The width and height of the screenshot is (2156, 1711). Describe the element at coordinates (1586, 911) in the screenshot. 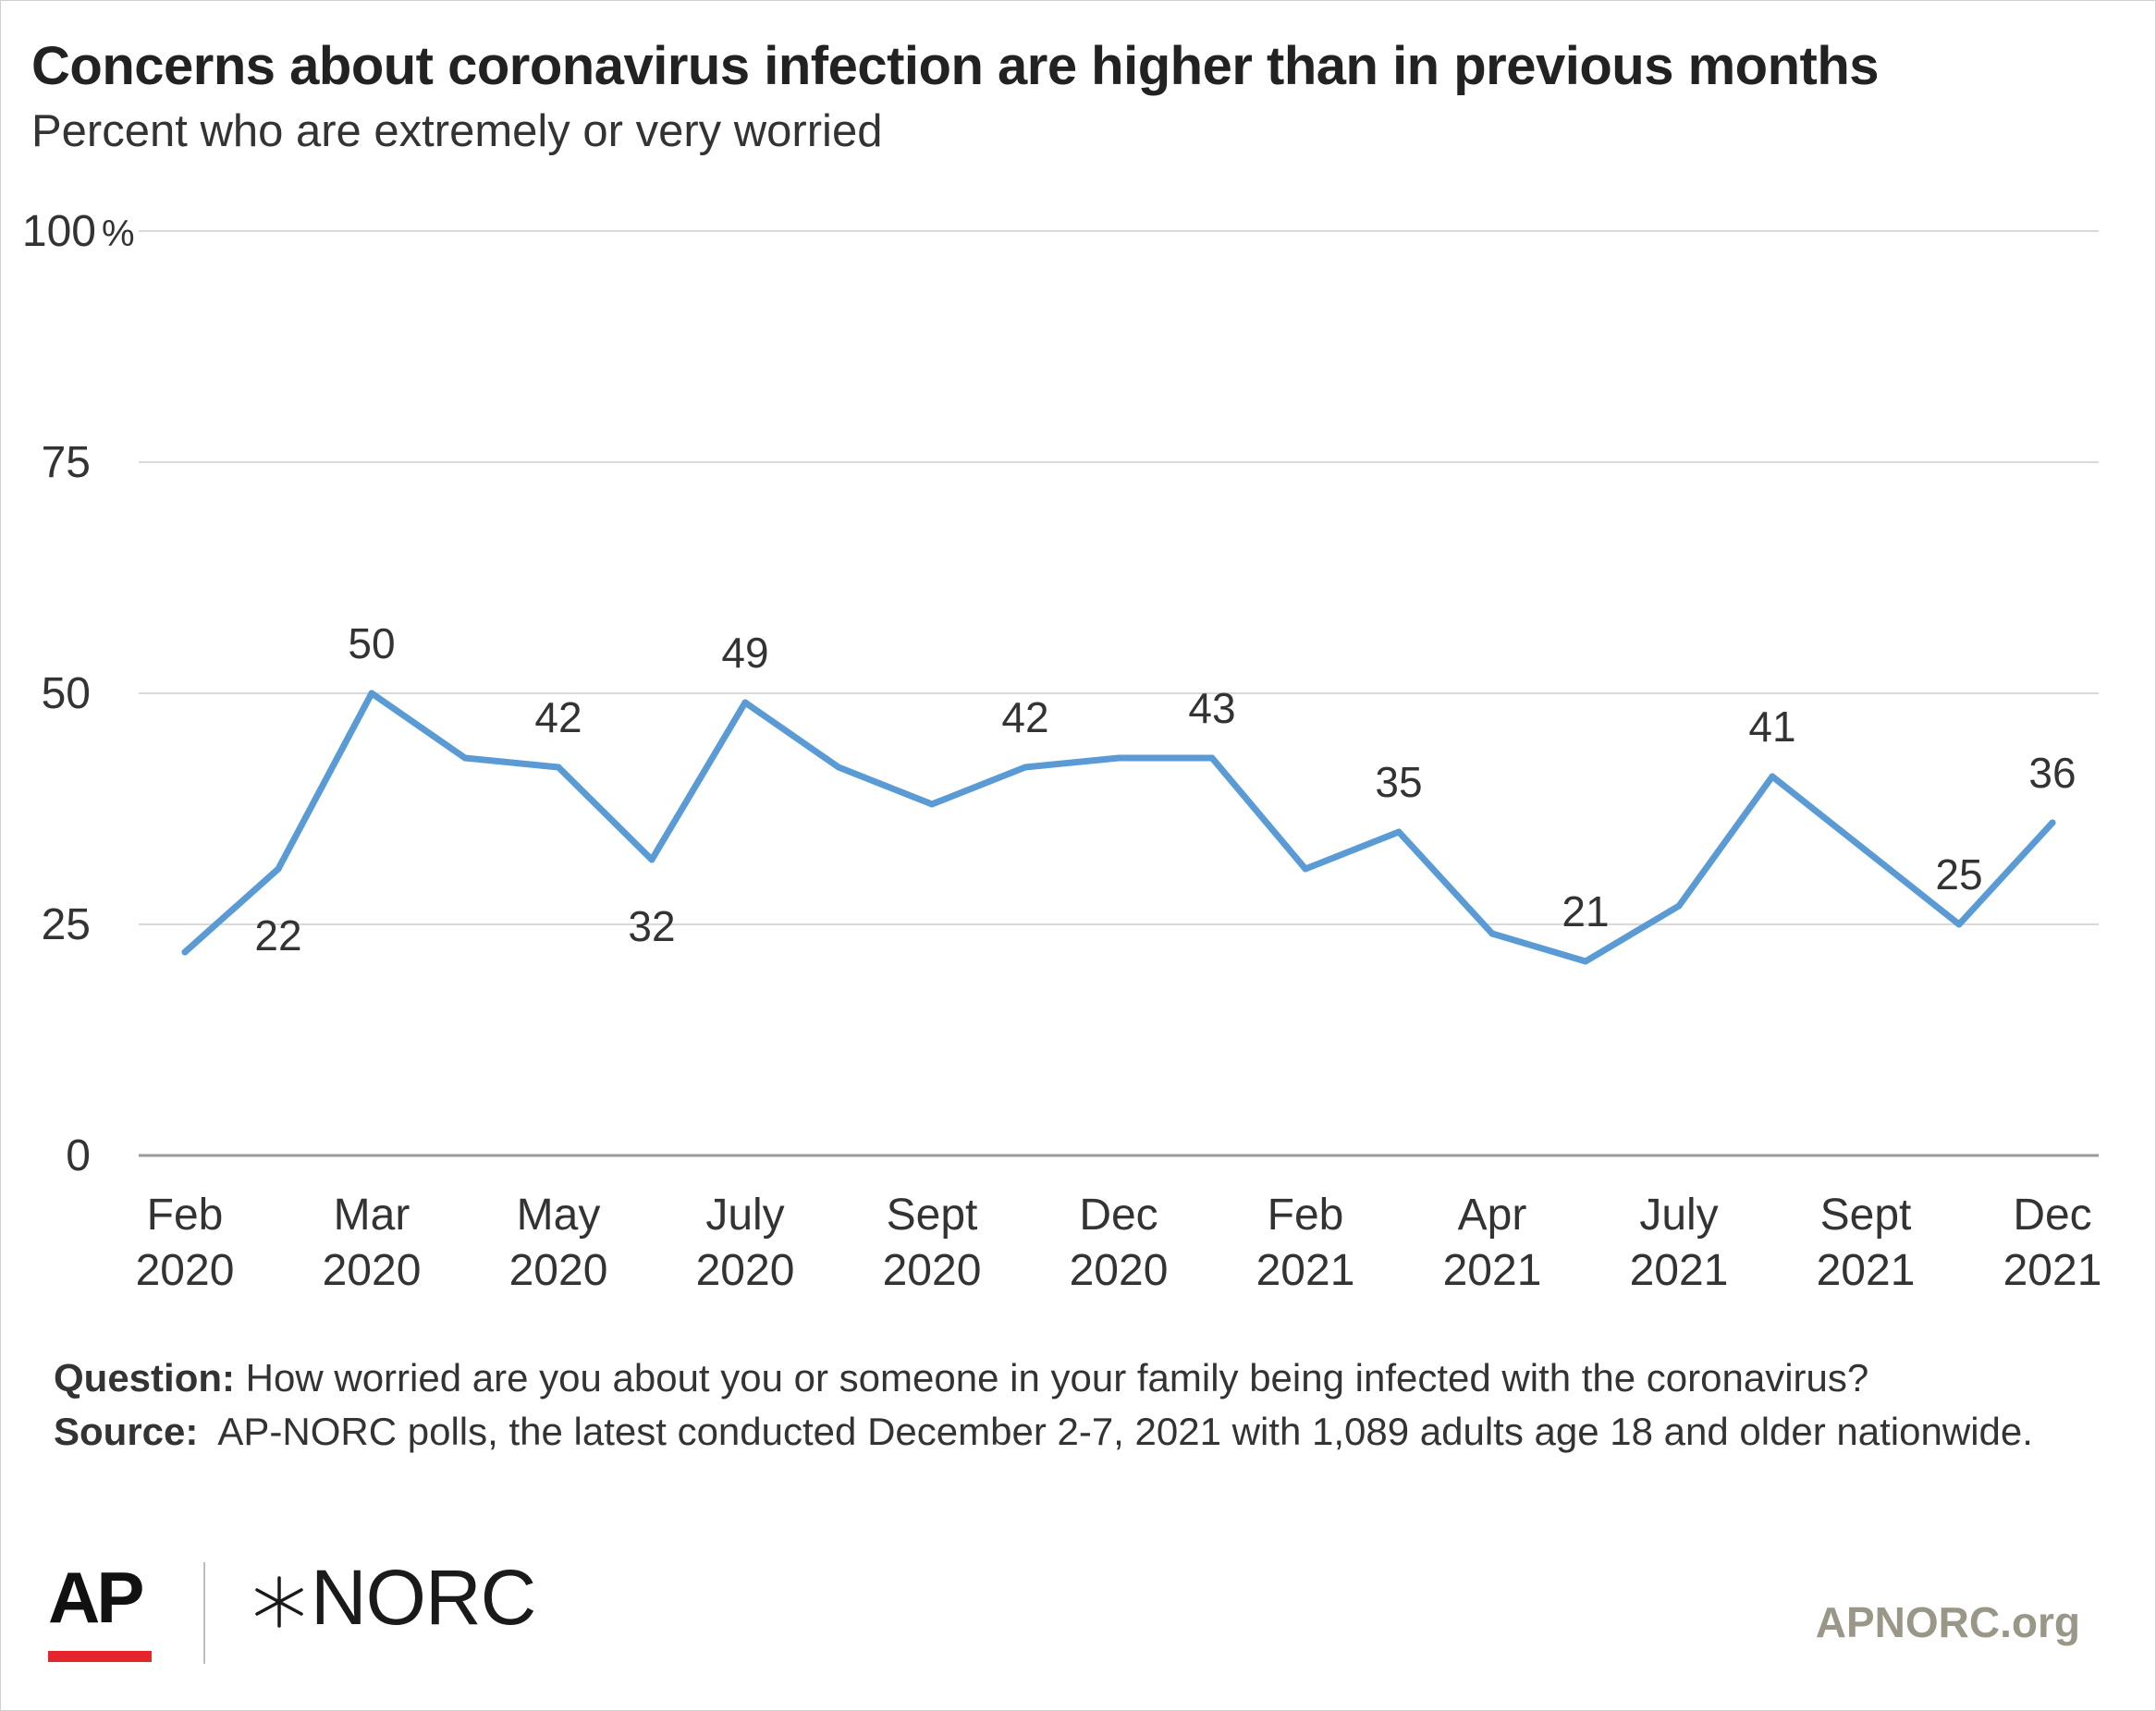

I see `data-label: 21` at that location.